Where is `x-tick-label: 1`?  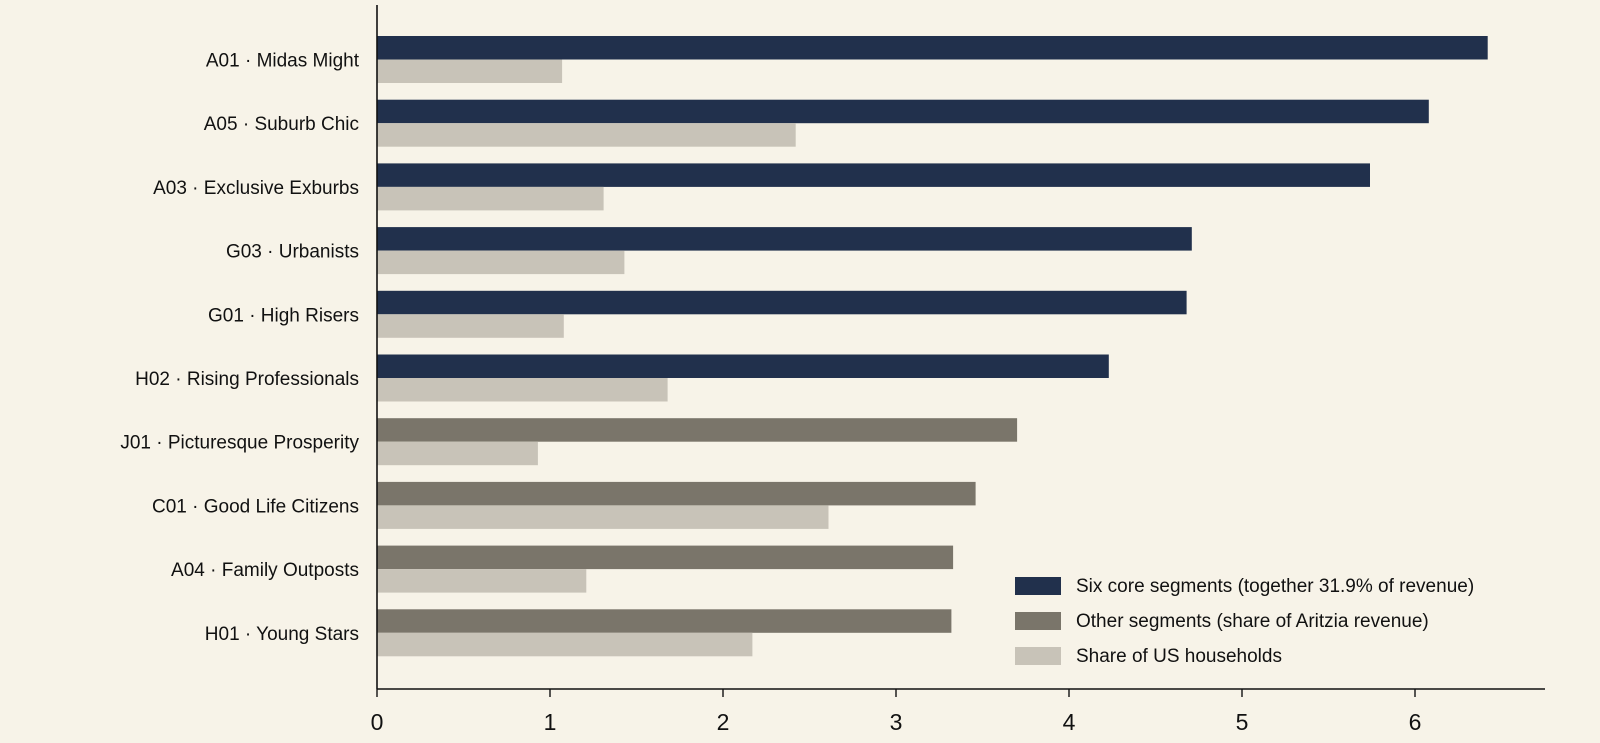 x-tick-label: 1 is located at coordinates (550, 722).